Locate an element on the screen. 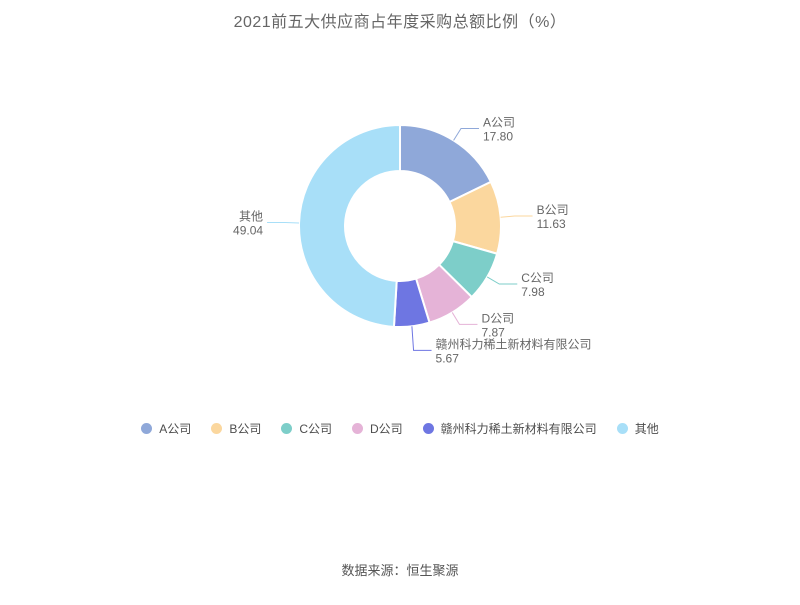 The width and height of the screenshot is (800, 605). slice-label-value-3: 7.87 is located at coordinates (493, 332).